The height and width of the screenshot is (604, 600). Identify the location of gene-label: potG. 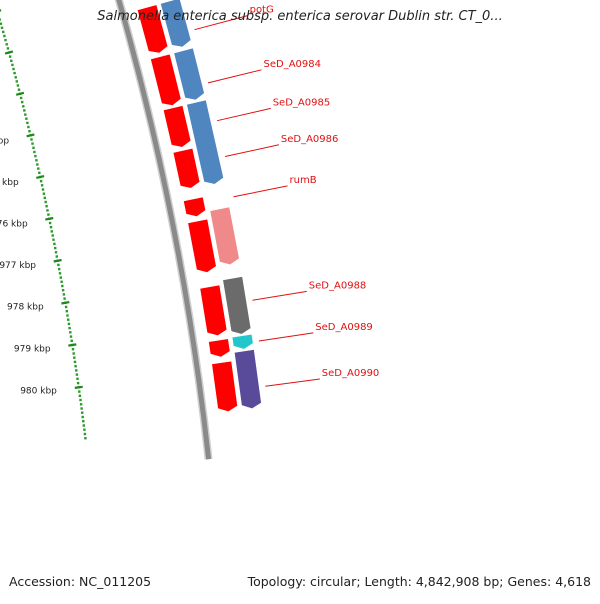
(262, 10).